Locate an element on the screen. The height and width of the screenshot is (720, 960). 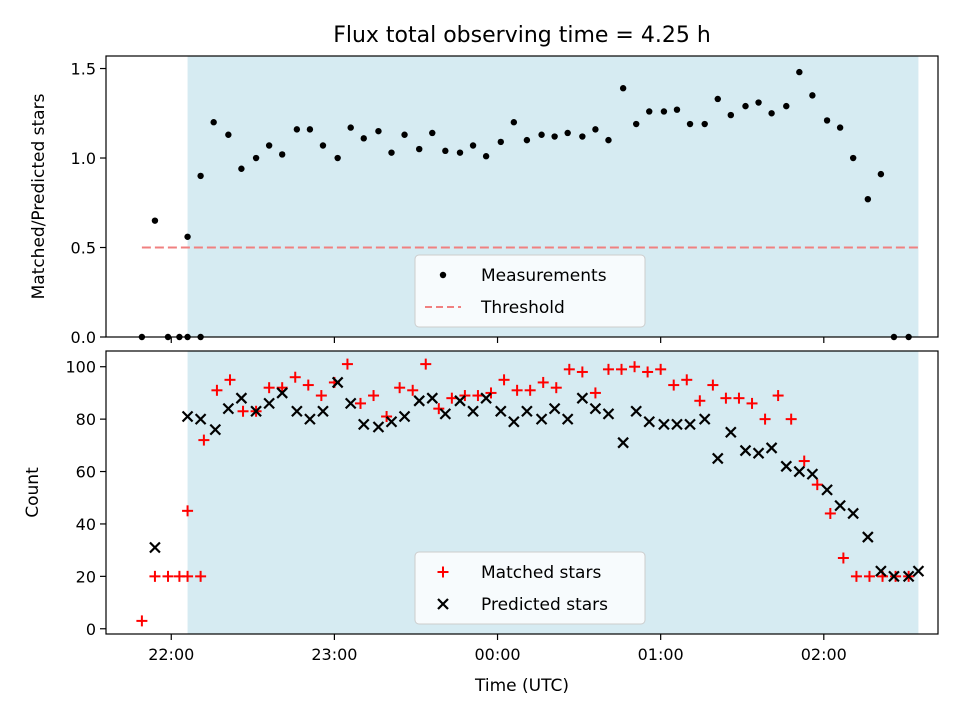
chart-title: Flux total observing time = 4.25 h is located at coordinates (522, 35).